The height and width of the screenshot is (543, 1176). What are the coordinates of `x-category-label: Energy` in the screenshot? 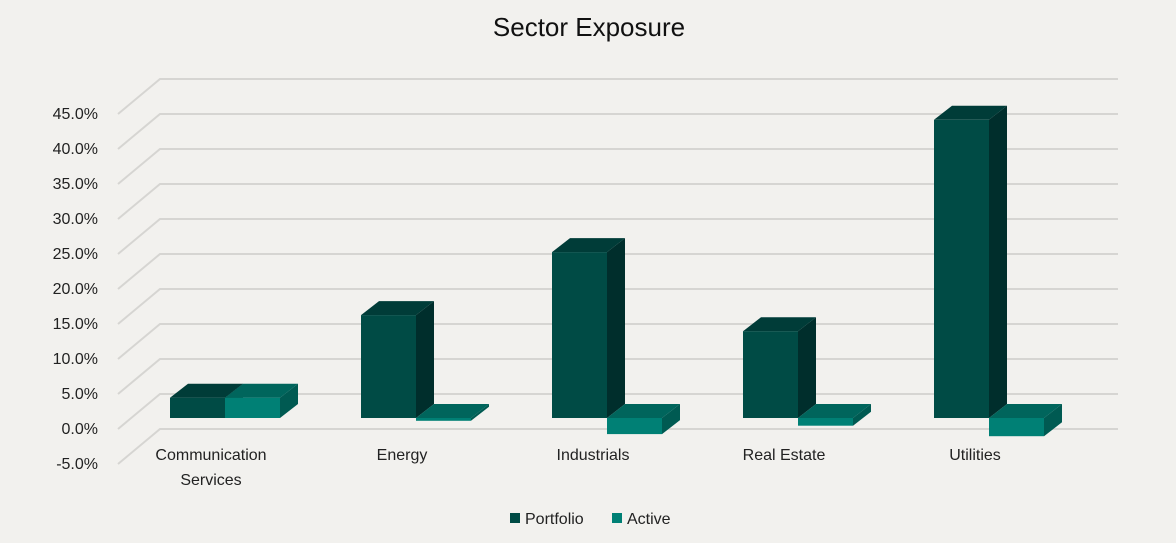 It's located at (402, 455).